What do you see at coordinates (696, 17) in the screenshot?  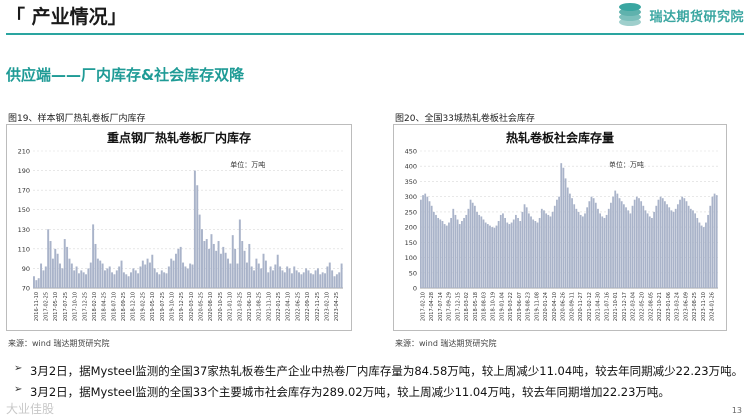 I see `brand-name: 瑞达期货研究院` at bounding box center [696, 17].